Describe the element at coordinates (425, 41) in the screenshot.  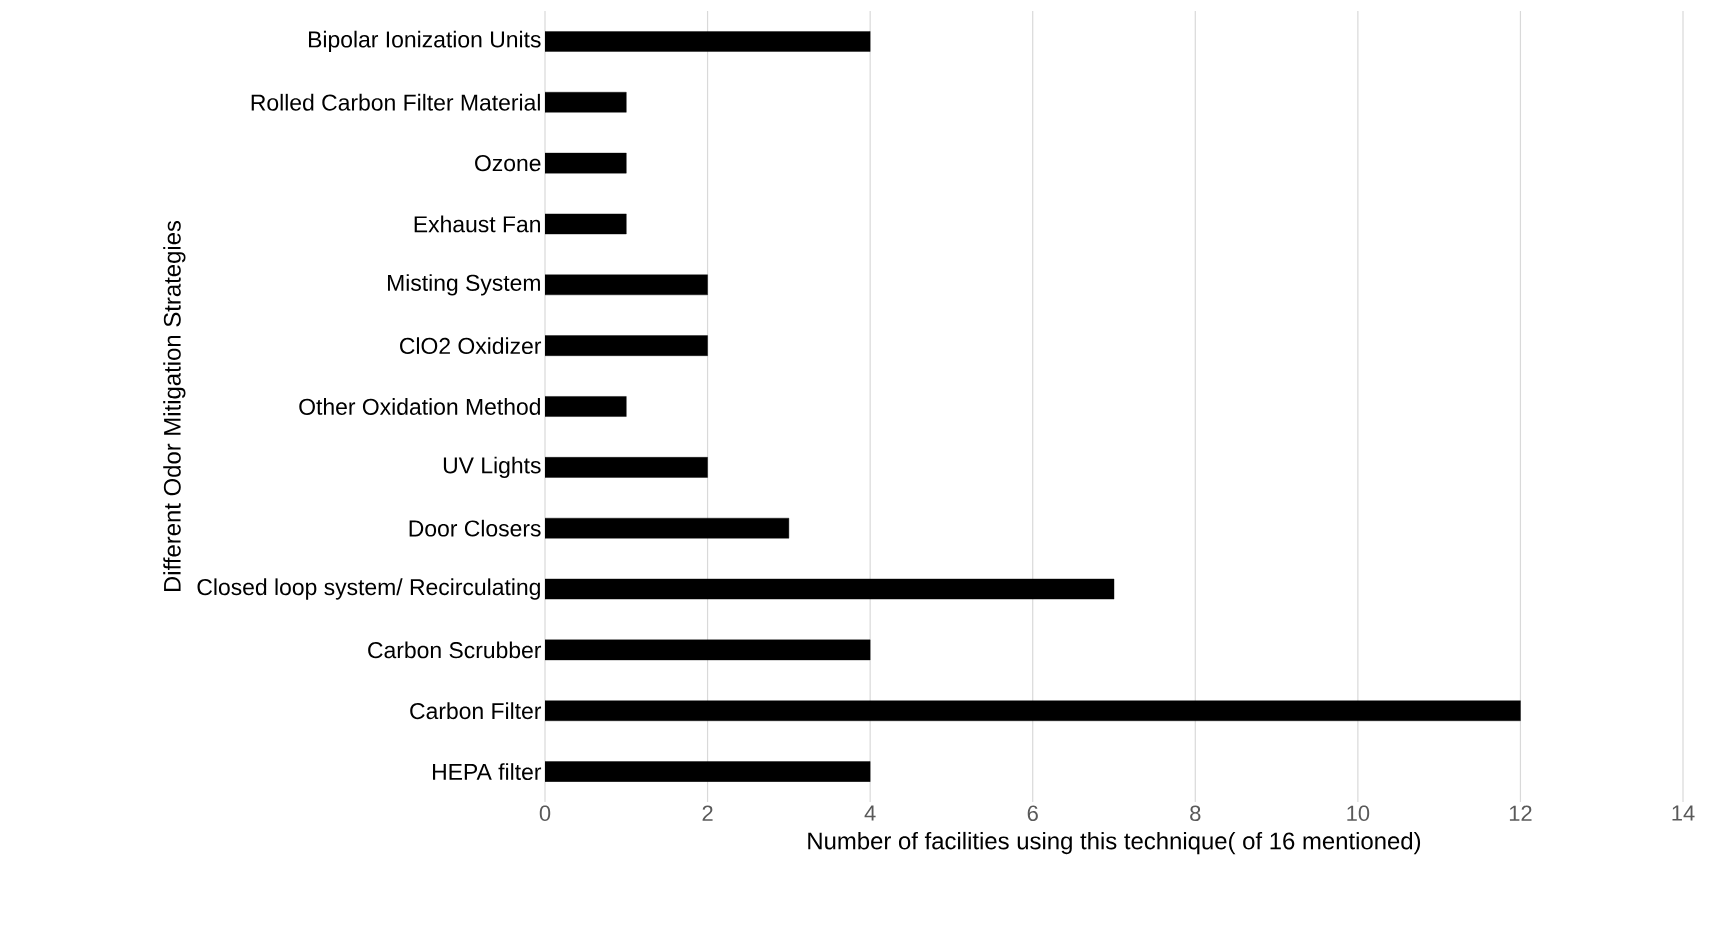
I see `y-tick-label: Bipolar Ionization Units` at that location.